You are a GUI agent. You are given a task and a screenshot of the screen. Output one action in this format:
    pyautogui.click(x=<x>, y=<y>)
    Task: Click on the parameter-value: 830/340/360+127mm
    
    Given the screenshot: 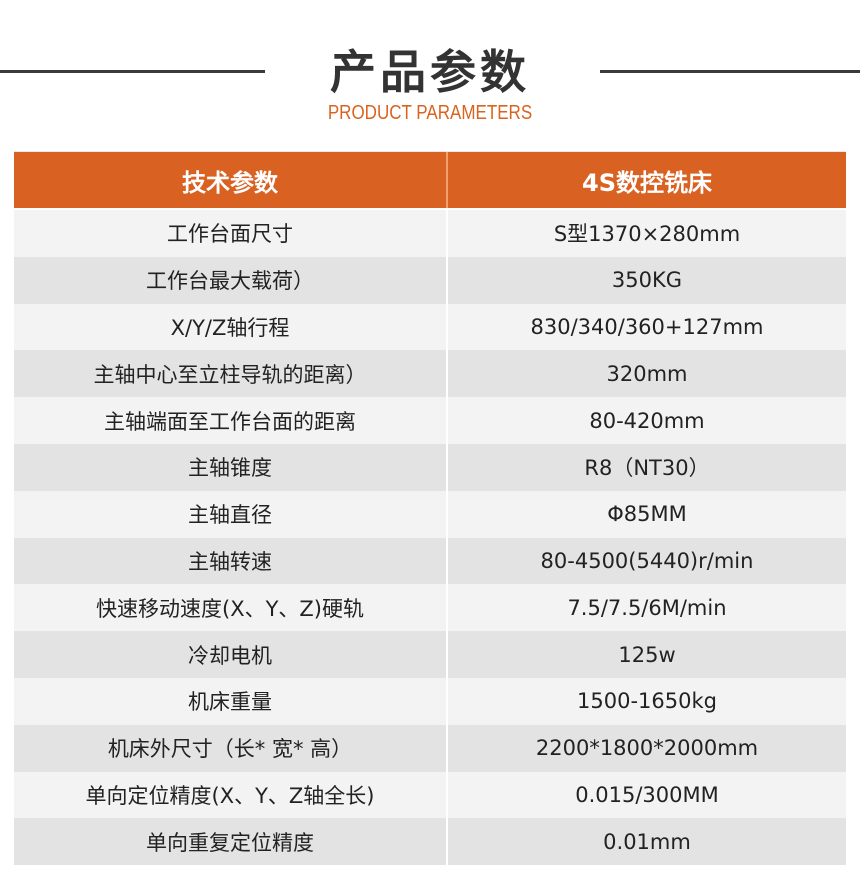 What is the action you would take?
    pyautogui.click(x=647, y=326)
    